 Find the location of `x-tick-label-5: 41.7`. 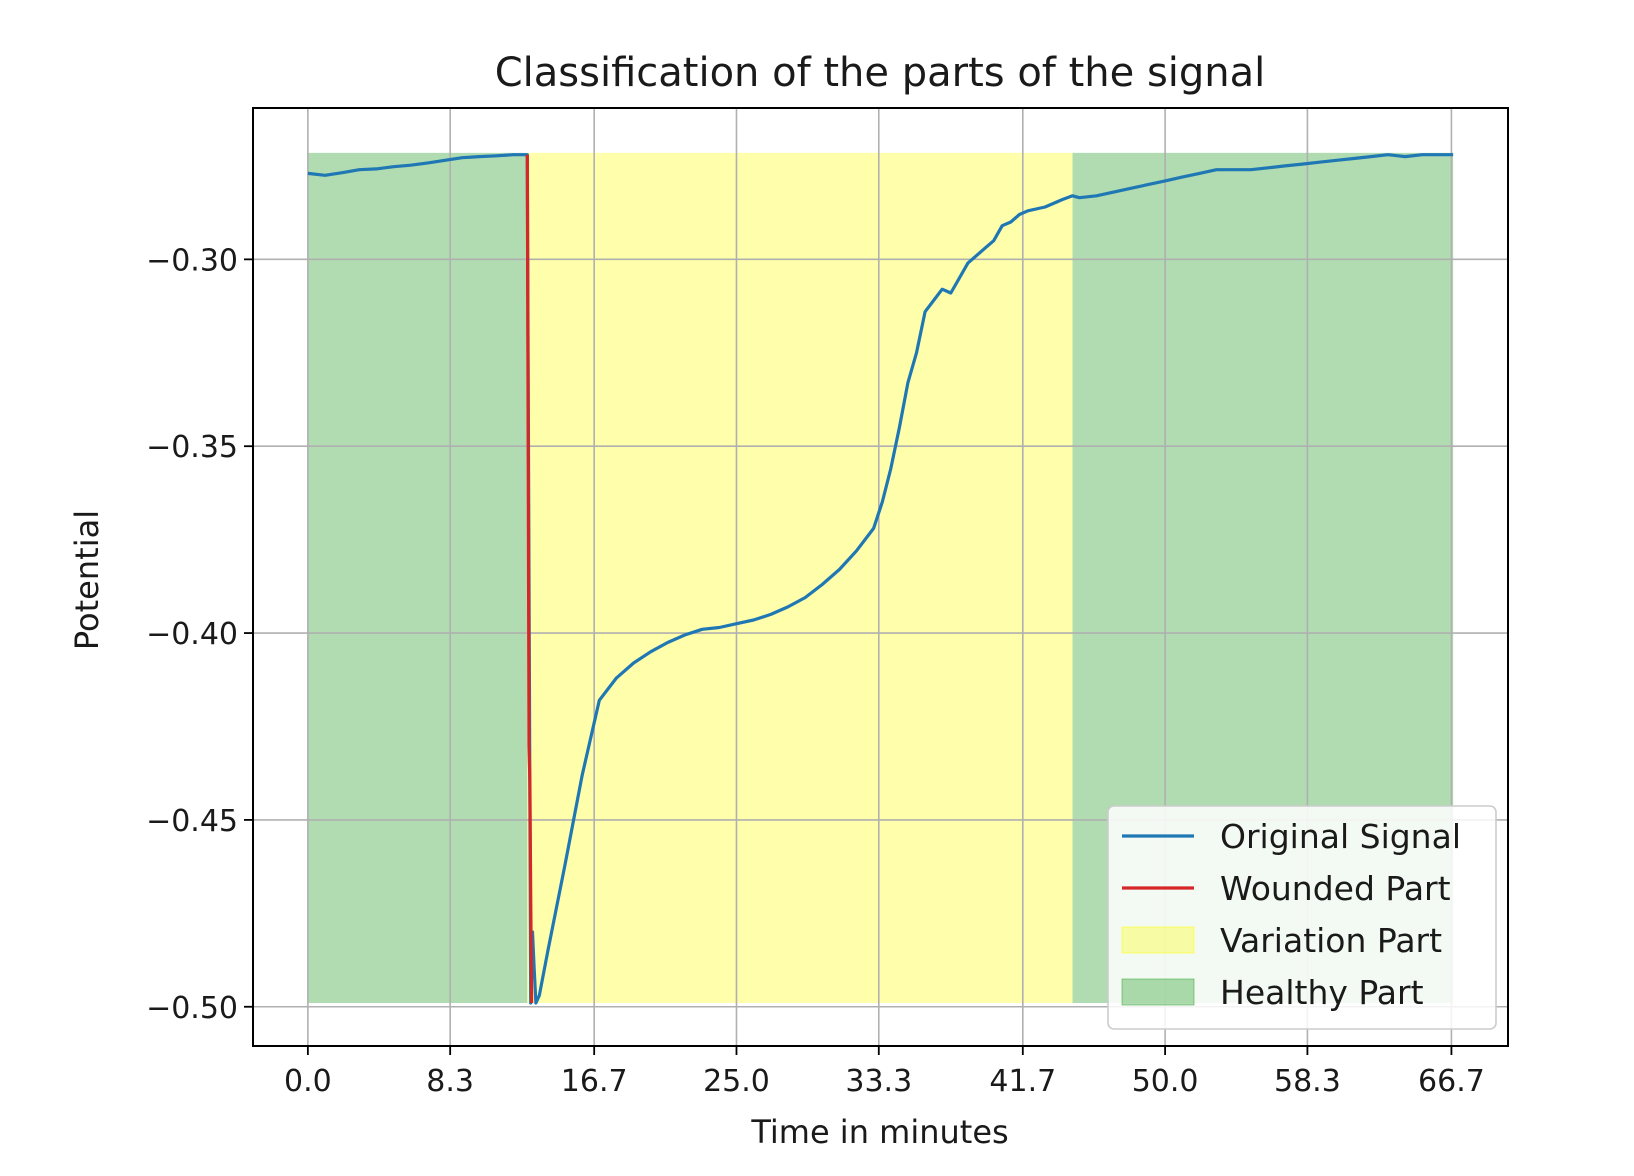

x-tick-label-5: 41.7 is located at coordinates (1022, 1081).